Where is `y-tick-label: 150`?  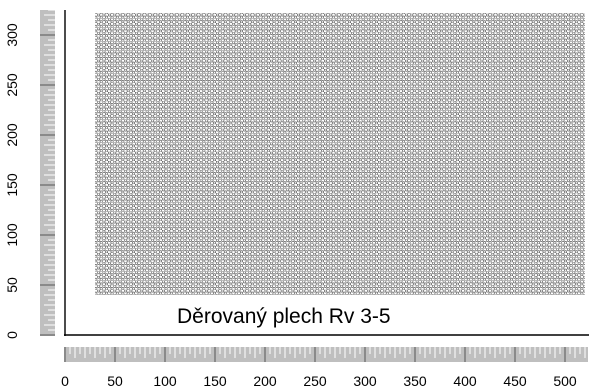
y-tick-label: 150 is located at coordinates (12, 185).